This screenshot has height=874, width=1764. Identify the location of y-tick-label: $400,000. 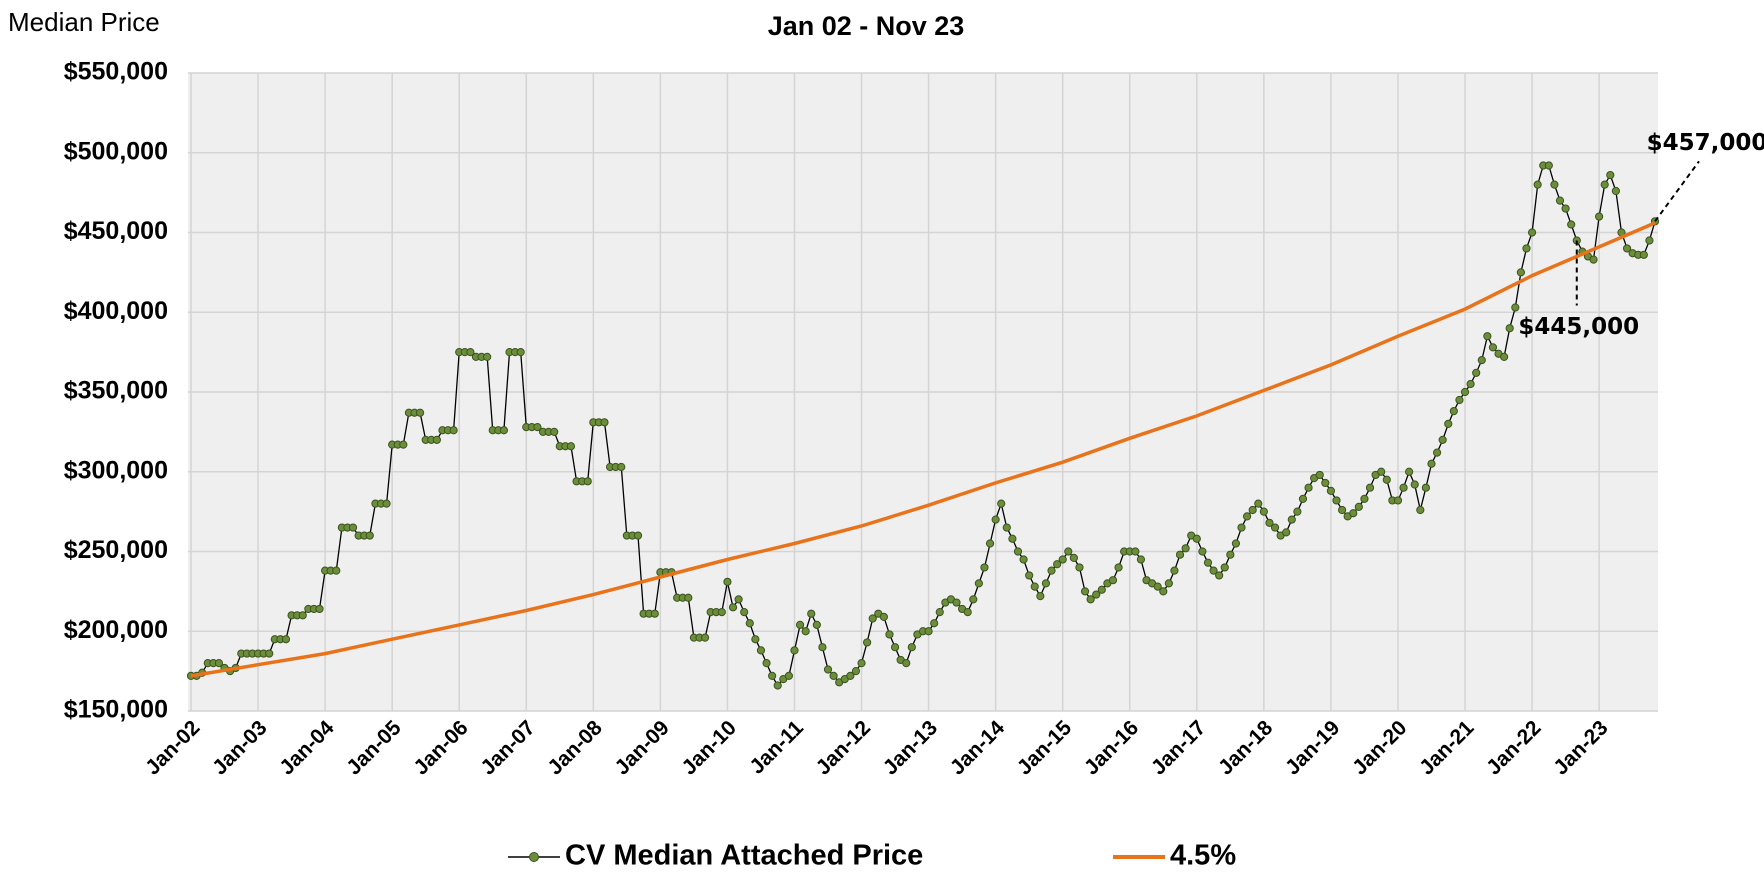
(116, 311).